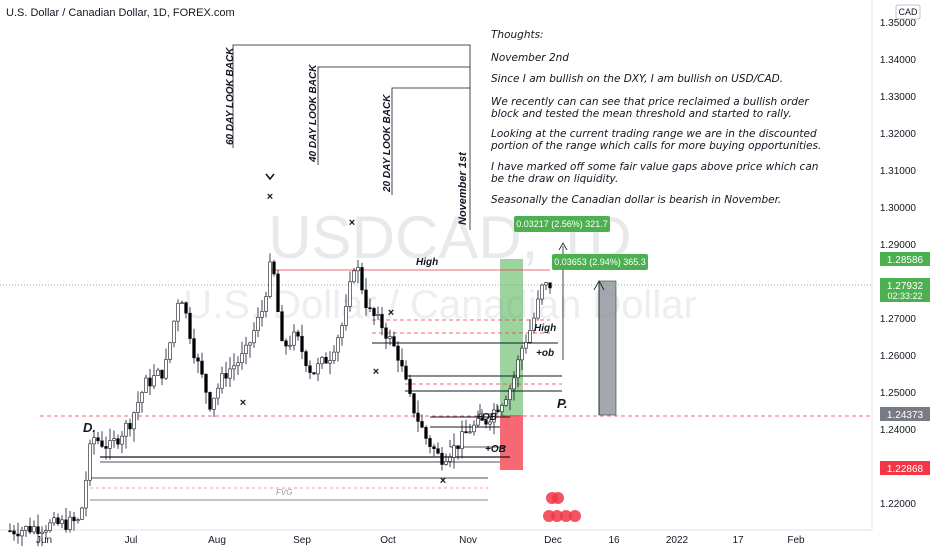 This screenshot has height=555, width=932. What do you see at coordinates (908, 12) in the screenshot?
I see `currency-badge` at bounding box center [908, 12].